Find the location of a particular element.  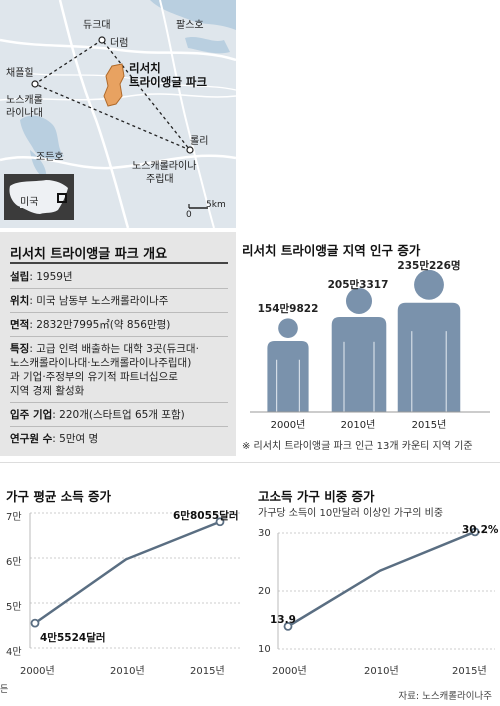

income-start-label: 4만5524달러 is located at coordinates (73, 638).